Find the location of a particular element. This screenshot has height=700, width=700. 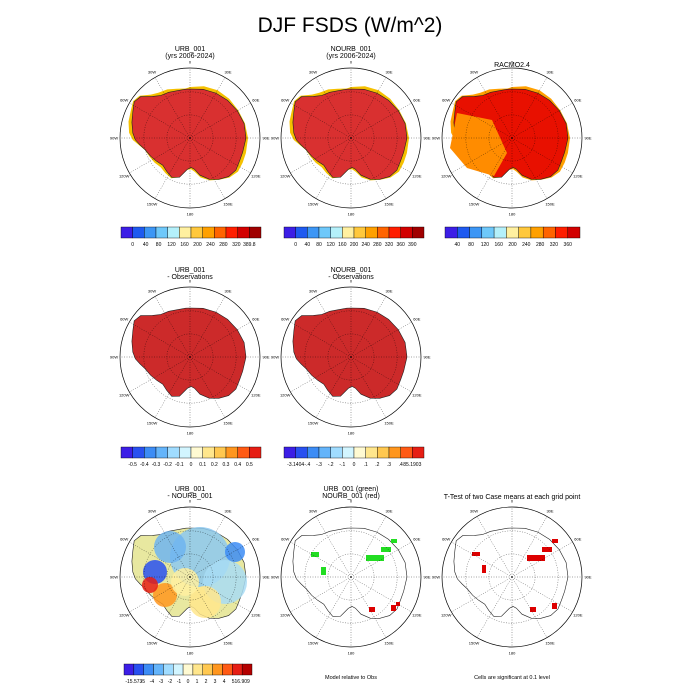

colorbar-tick-label: -2 is located at coordinates (170, 682).